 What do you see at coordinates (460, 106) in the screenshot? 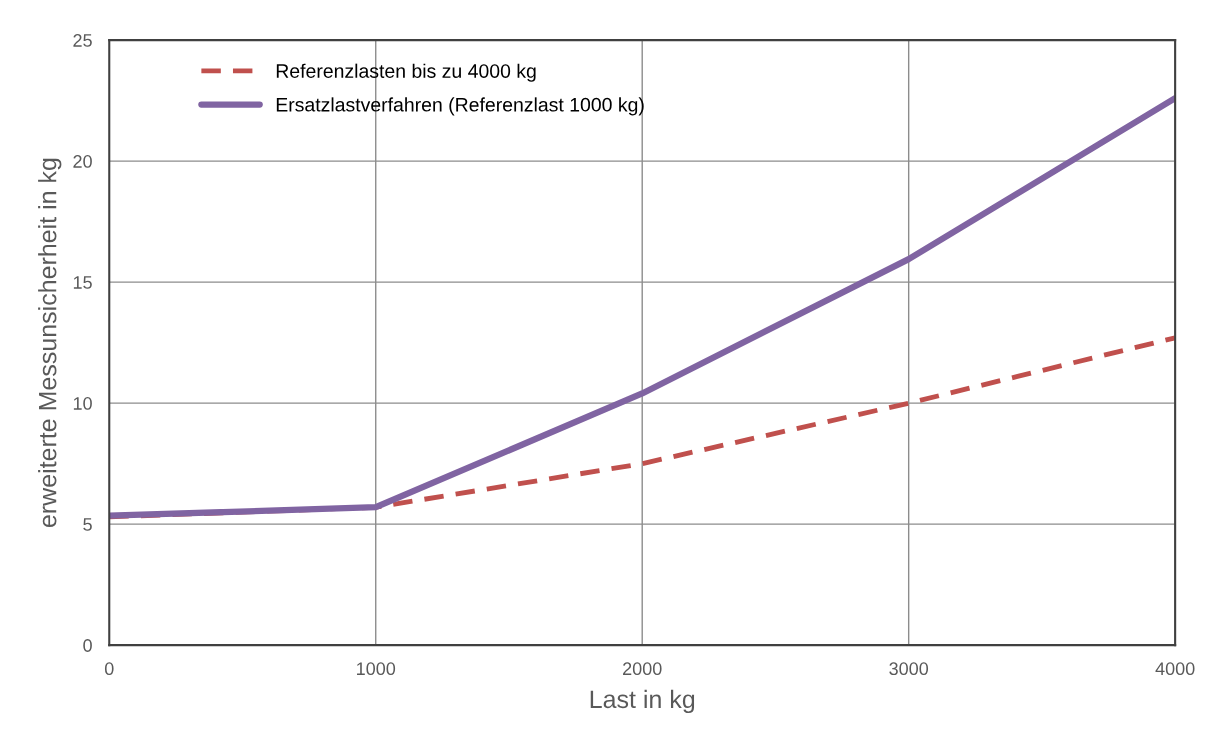
I see `legend-label: Ersatzlastverfahren (Referenzlast 1000 kg)` at bounding box center [460, 106].